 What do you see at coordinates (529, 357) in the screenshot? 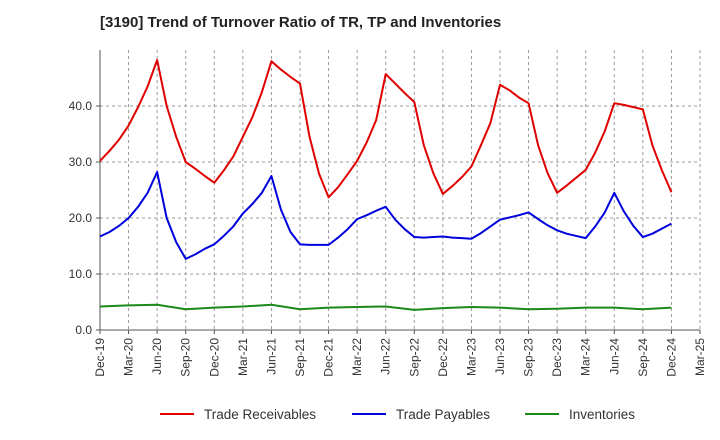
I see `x-tick-label: Sep-23` at bounding box center [529, 357].